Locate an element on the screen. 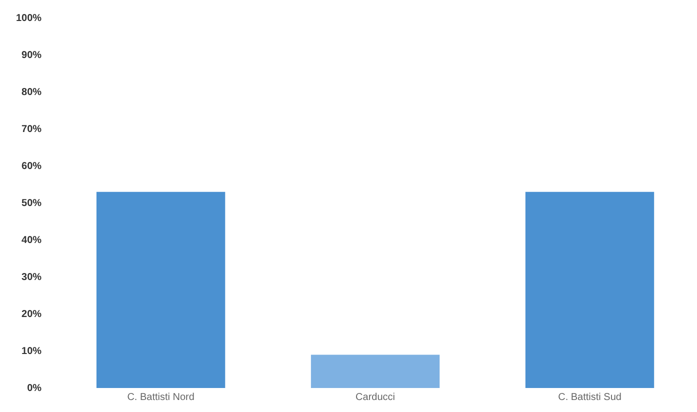 The width and height of the screenshot is (697, 412). x-tick-label: C. Battisti Nord is located at coordinates (160, 397).